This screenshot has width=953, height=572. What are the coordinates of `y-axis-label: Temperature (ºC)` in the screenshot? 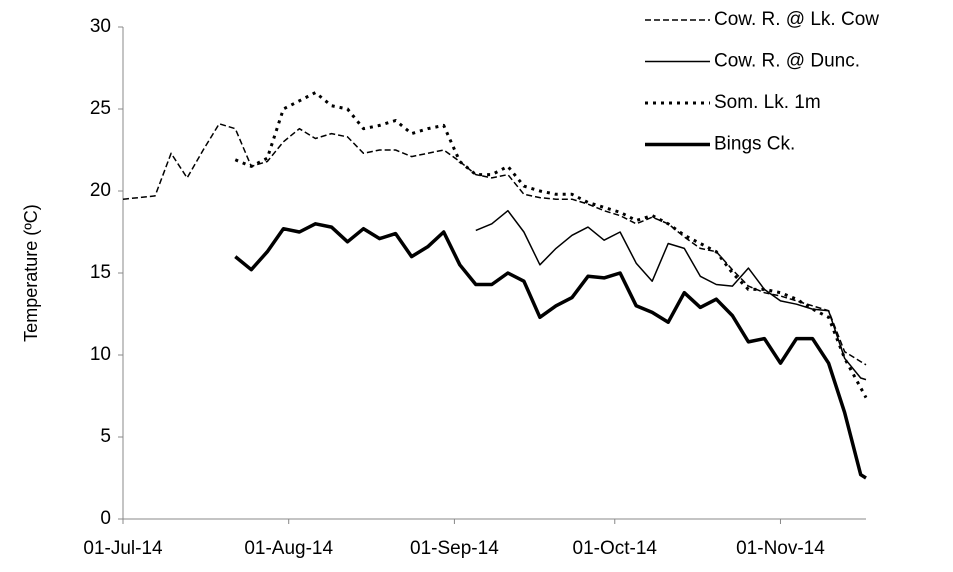 It's located at (31, 273).